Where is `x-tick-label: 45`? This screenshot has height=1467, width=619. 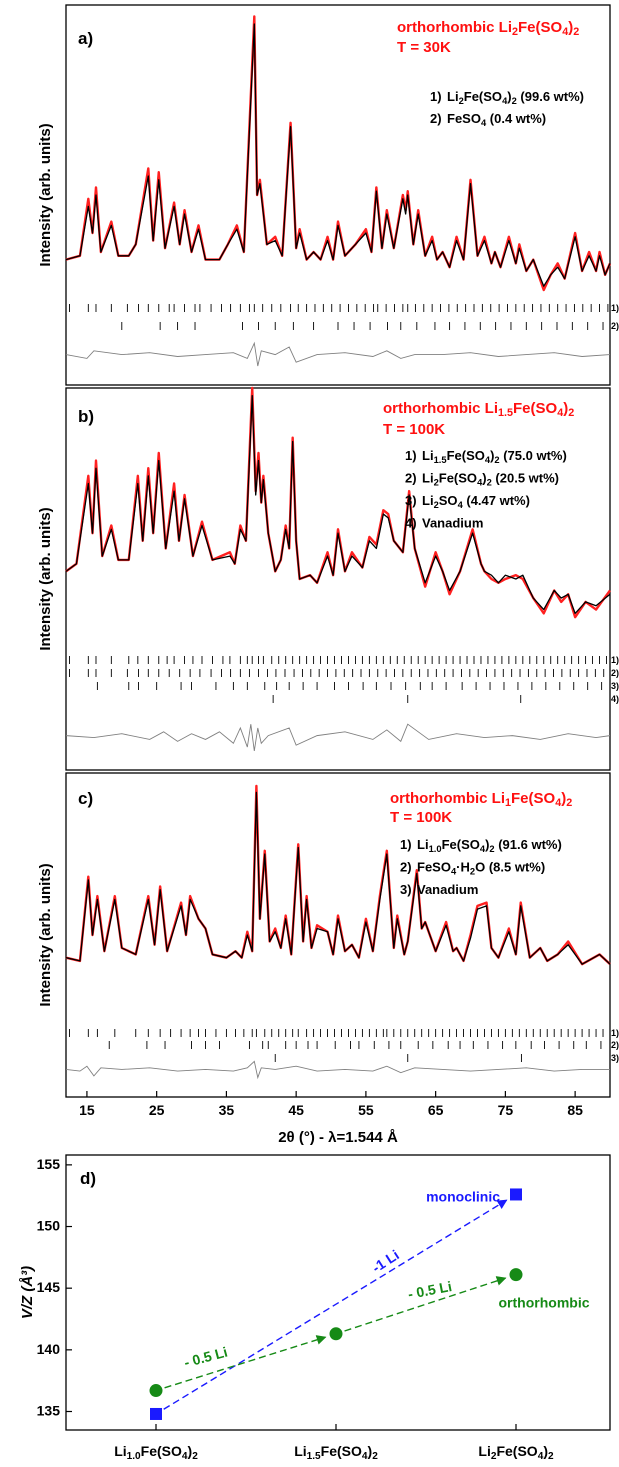 x-tick-label: 45 is located at coordinates (296, 1110).